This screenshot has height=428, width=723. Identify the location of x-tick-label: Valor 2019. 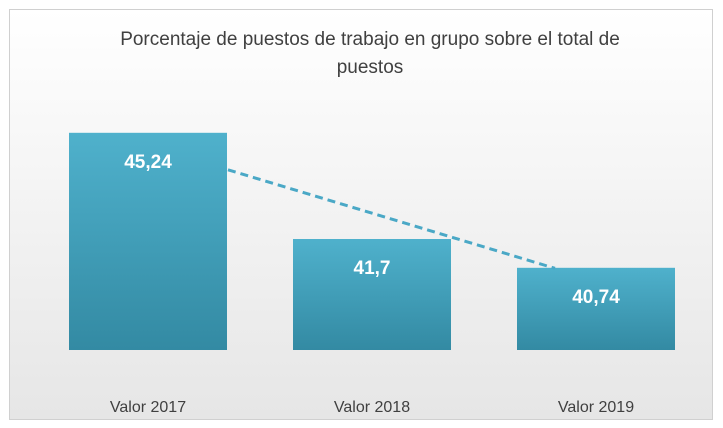
(596, 407).